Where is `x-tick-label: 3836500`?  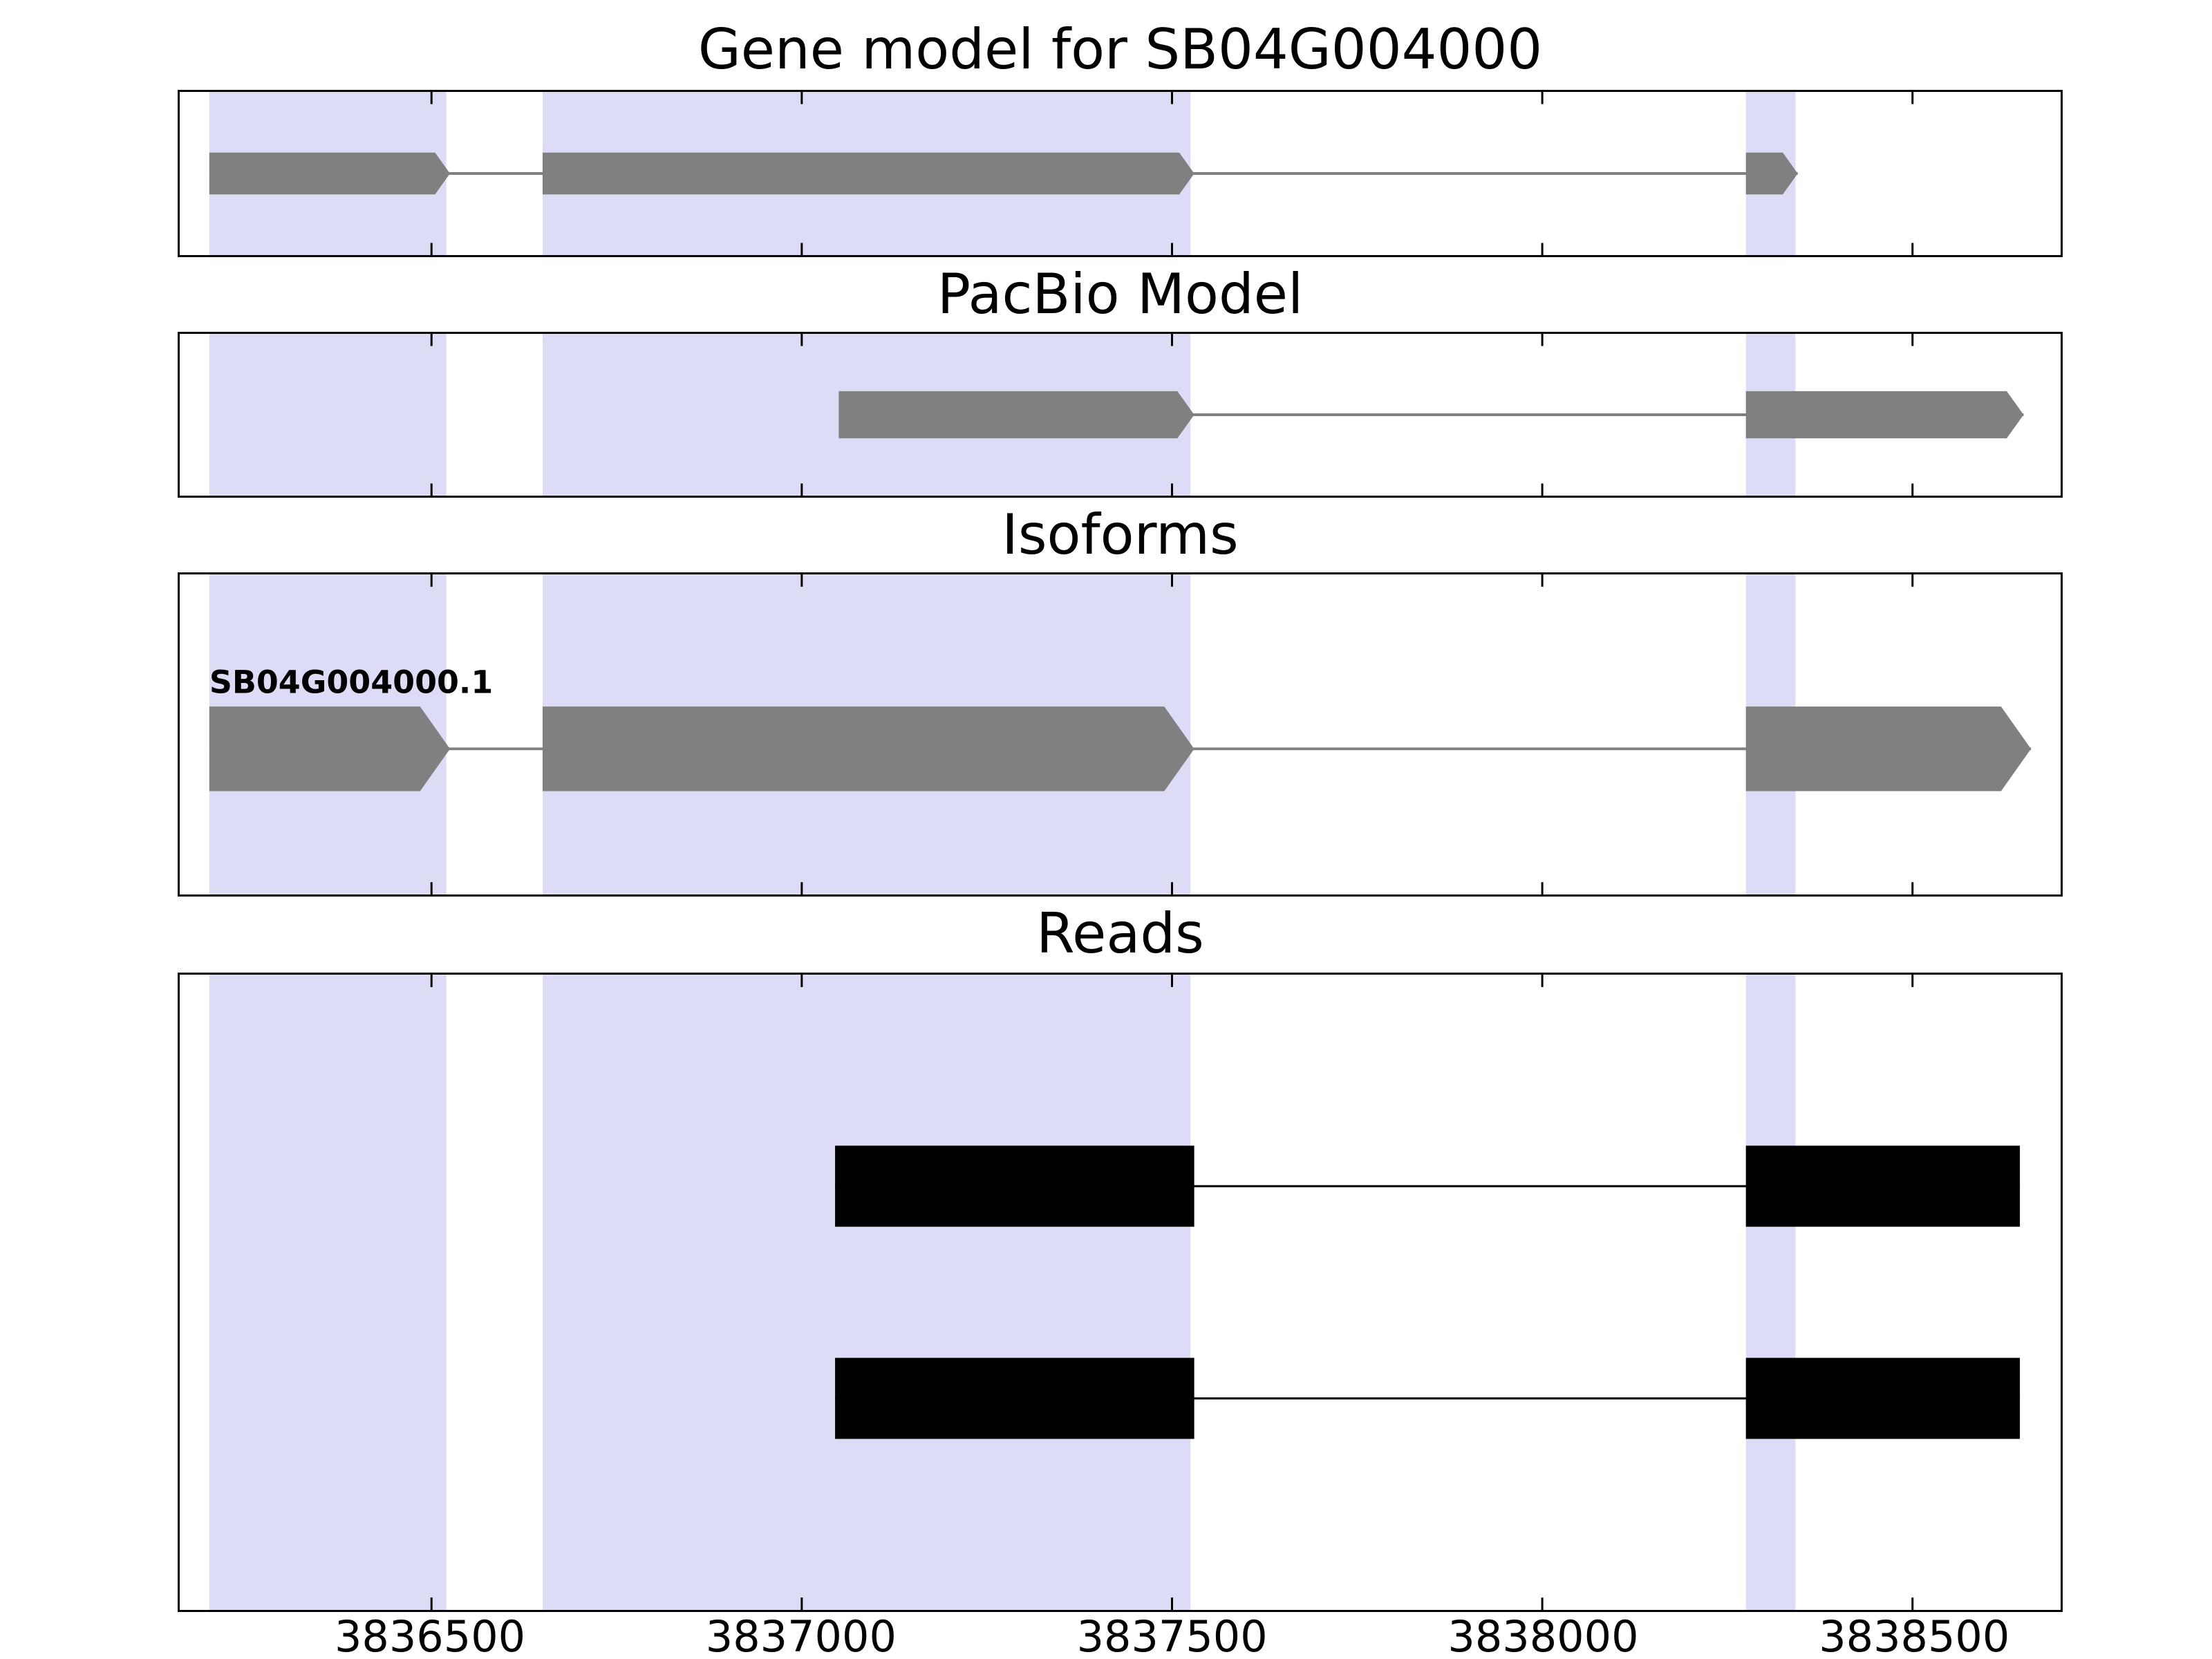 x-tick-label: 3836500 is located at coordinates (430, 1635).